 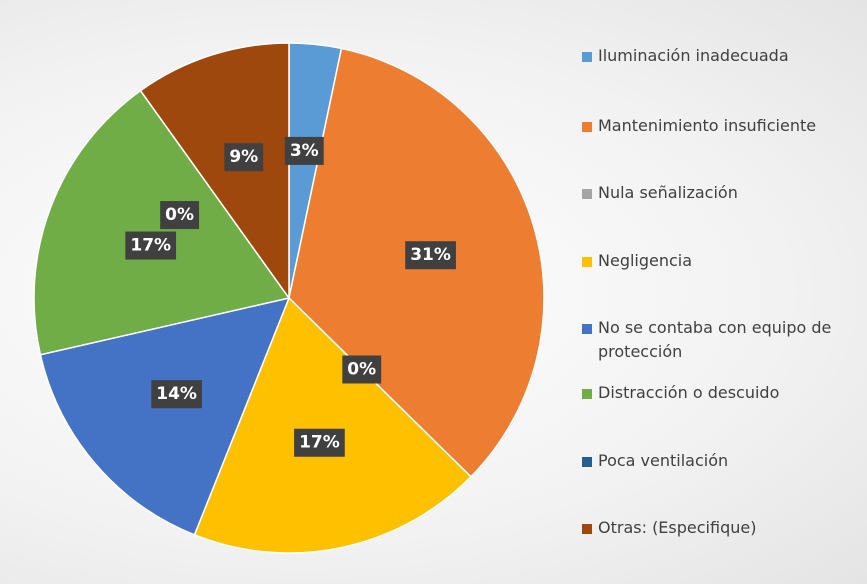 I want to click on legend-item: Otras: (Especifique), so click(x=719, y=528).